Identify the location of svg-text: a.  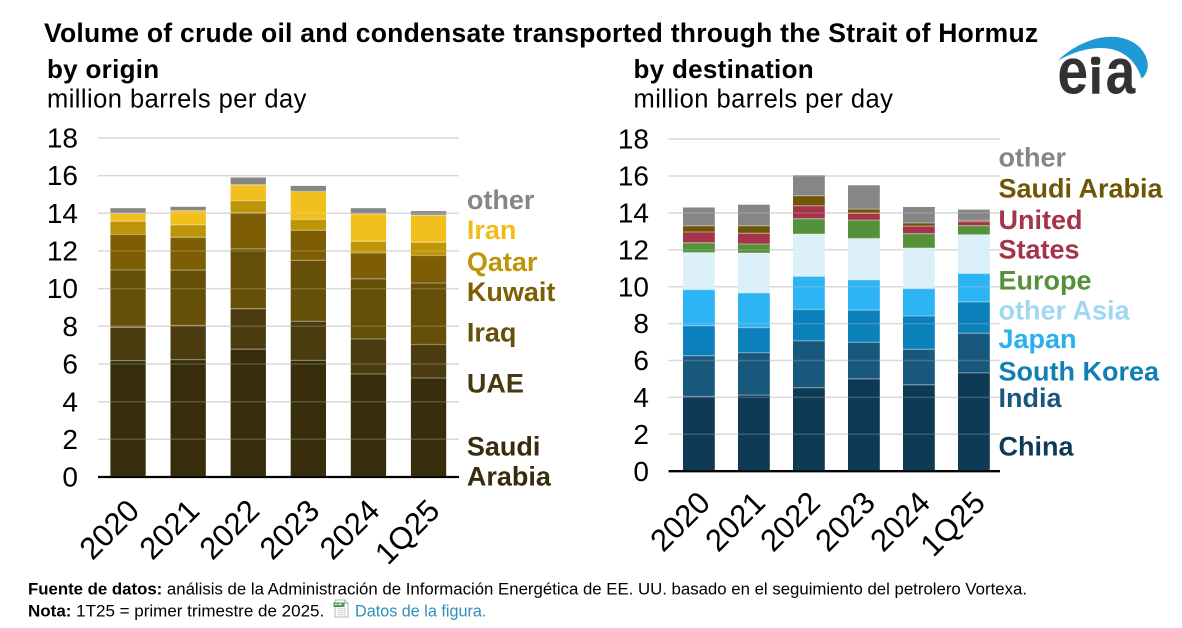
(1121, 70).